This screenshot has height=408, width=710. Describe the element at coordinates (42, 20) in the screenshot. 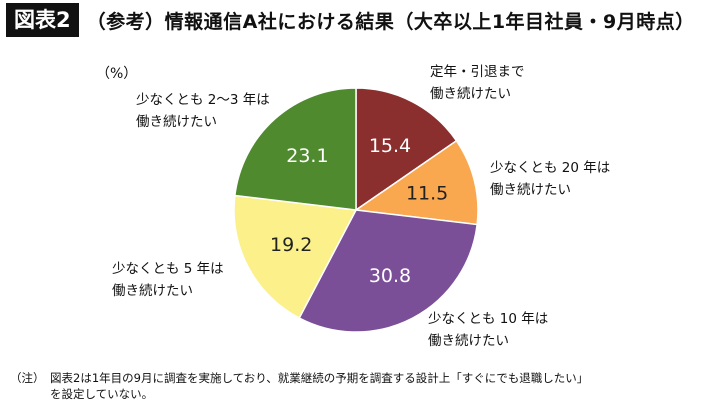

I see `figure-badge: 図表2` at that location.